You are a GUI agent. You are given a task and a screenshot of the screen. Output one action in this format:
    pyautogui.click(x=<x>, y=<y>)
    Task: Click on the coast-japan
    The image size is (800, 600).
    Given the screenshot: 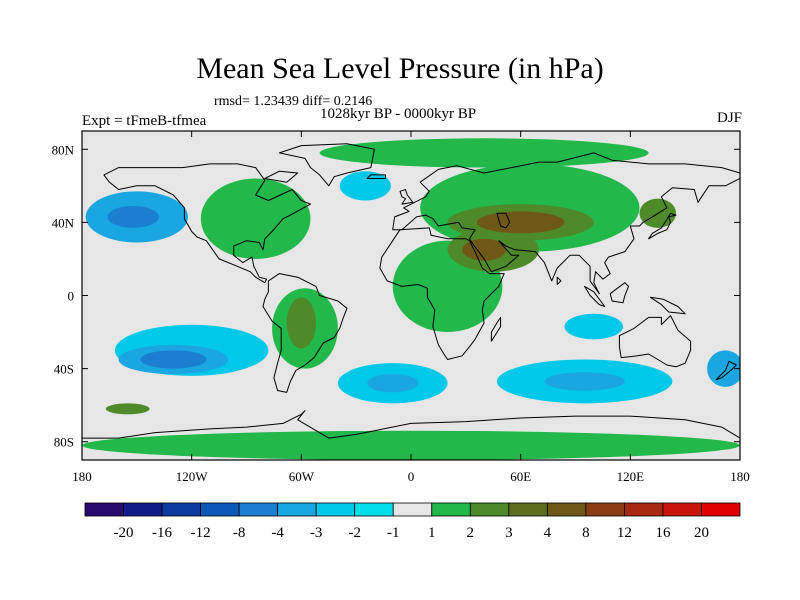 What is the action you would take?
    pyautogui.click(x=662, y=226)
    